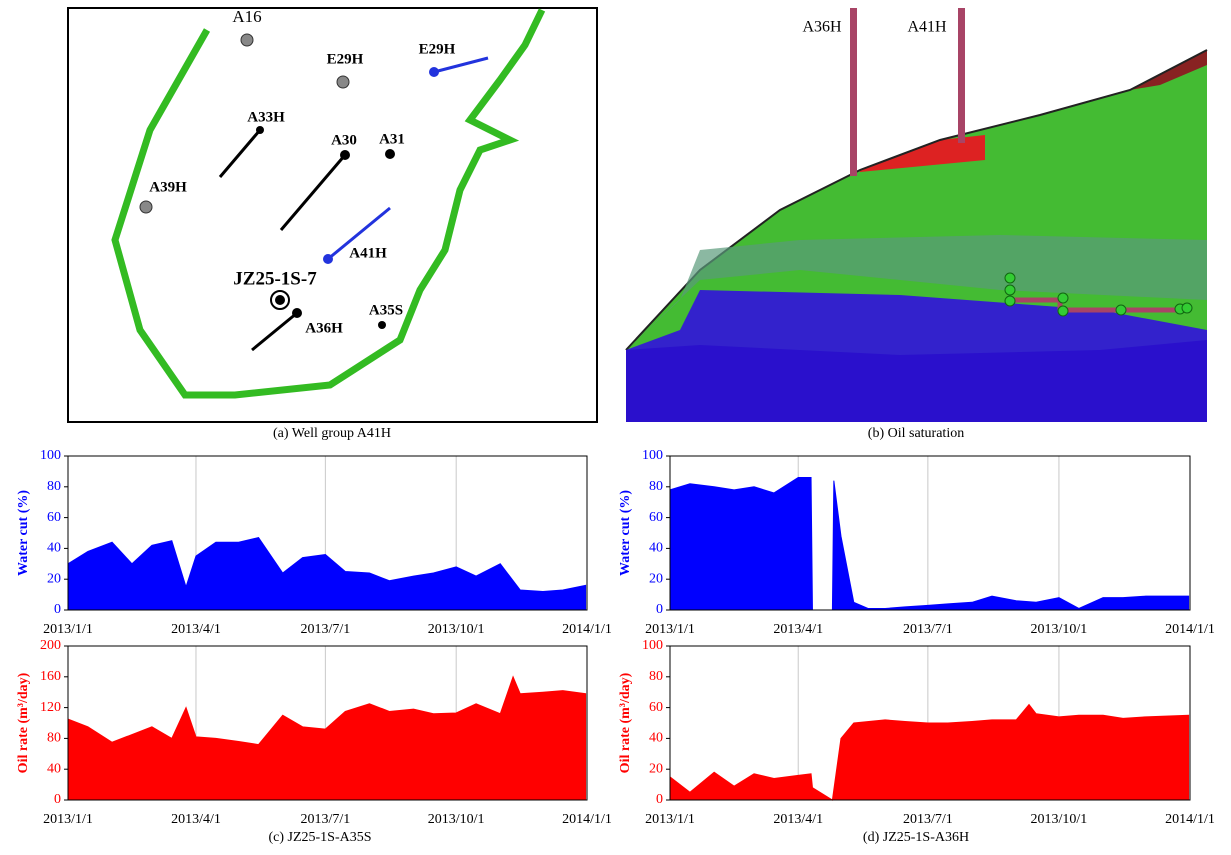  I want to click on well-label: A35S, so click(386, 310).